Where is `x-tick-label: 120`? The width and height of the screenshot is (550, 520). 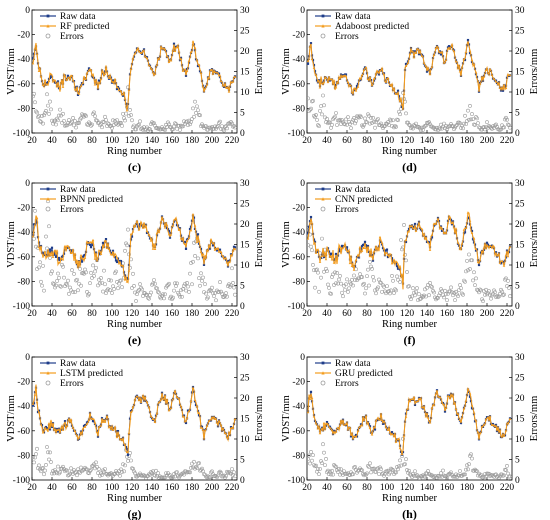 x-tick-label: 120 is located at coordinates (132, 141).